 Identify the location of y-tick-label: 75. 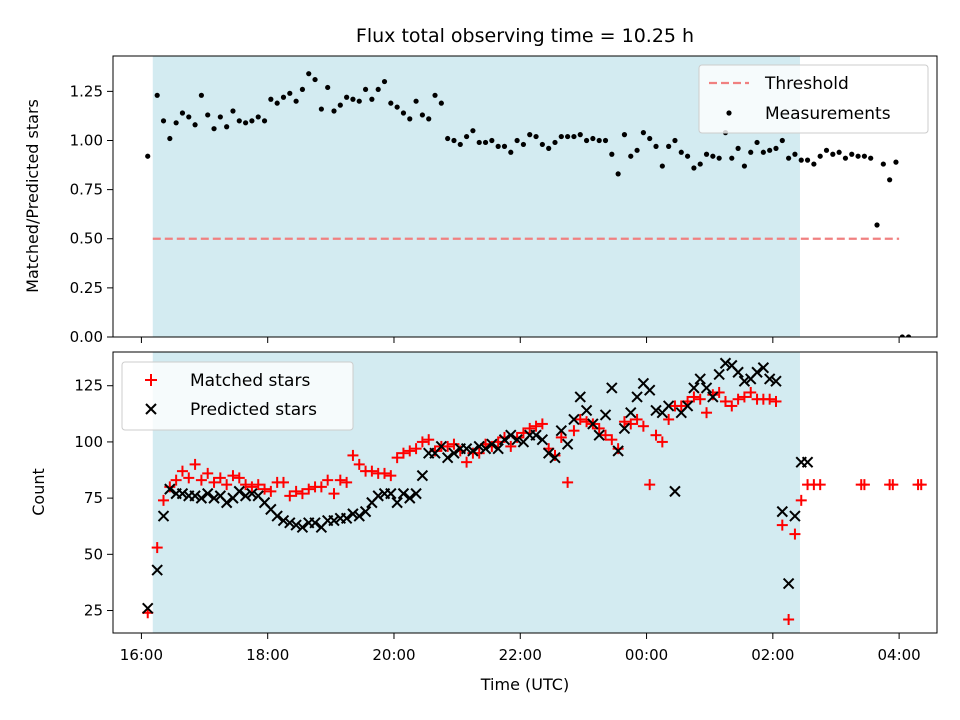
(93, 498).